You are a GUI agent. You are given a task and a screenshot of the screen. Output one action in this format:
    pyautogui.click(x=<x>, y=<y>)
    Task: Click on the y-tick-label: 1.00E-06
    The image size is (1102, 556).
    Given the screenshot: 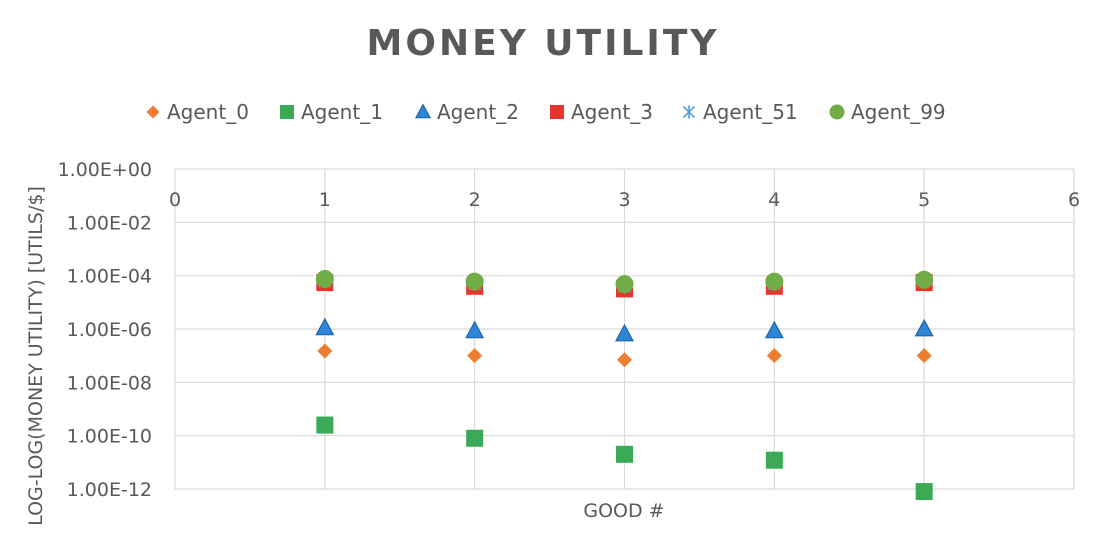 What is the action you would take?
    pyautogui.click(x=109, y=330)
    